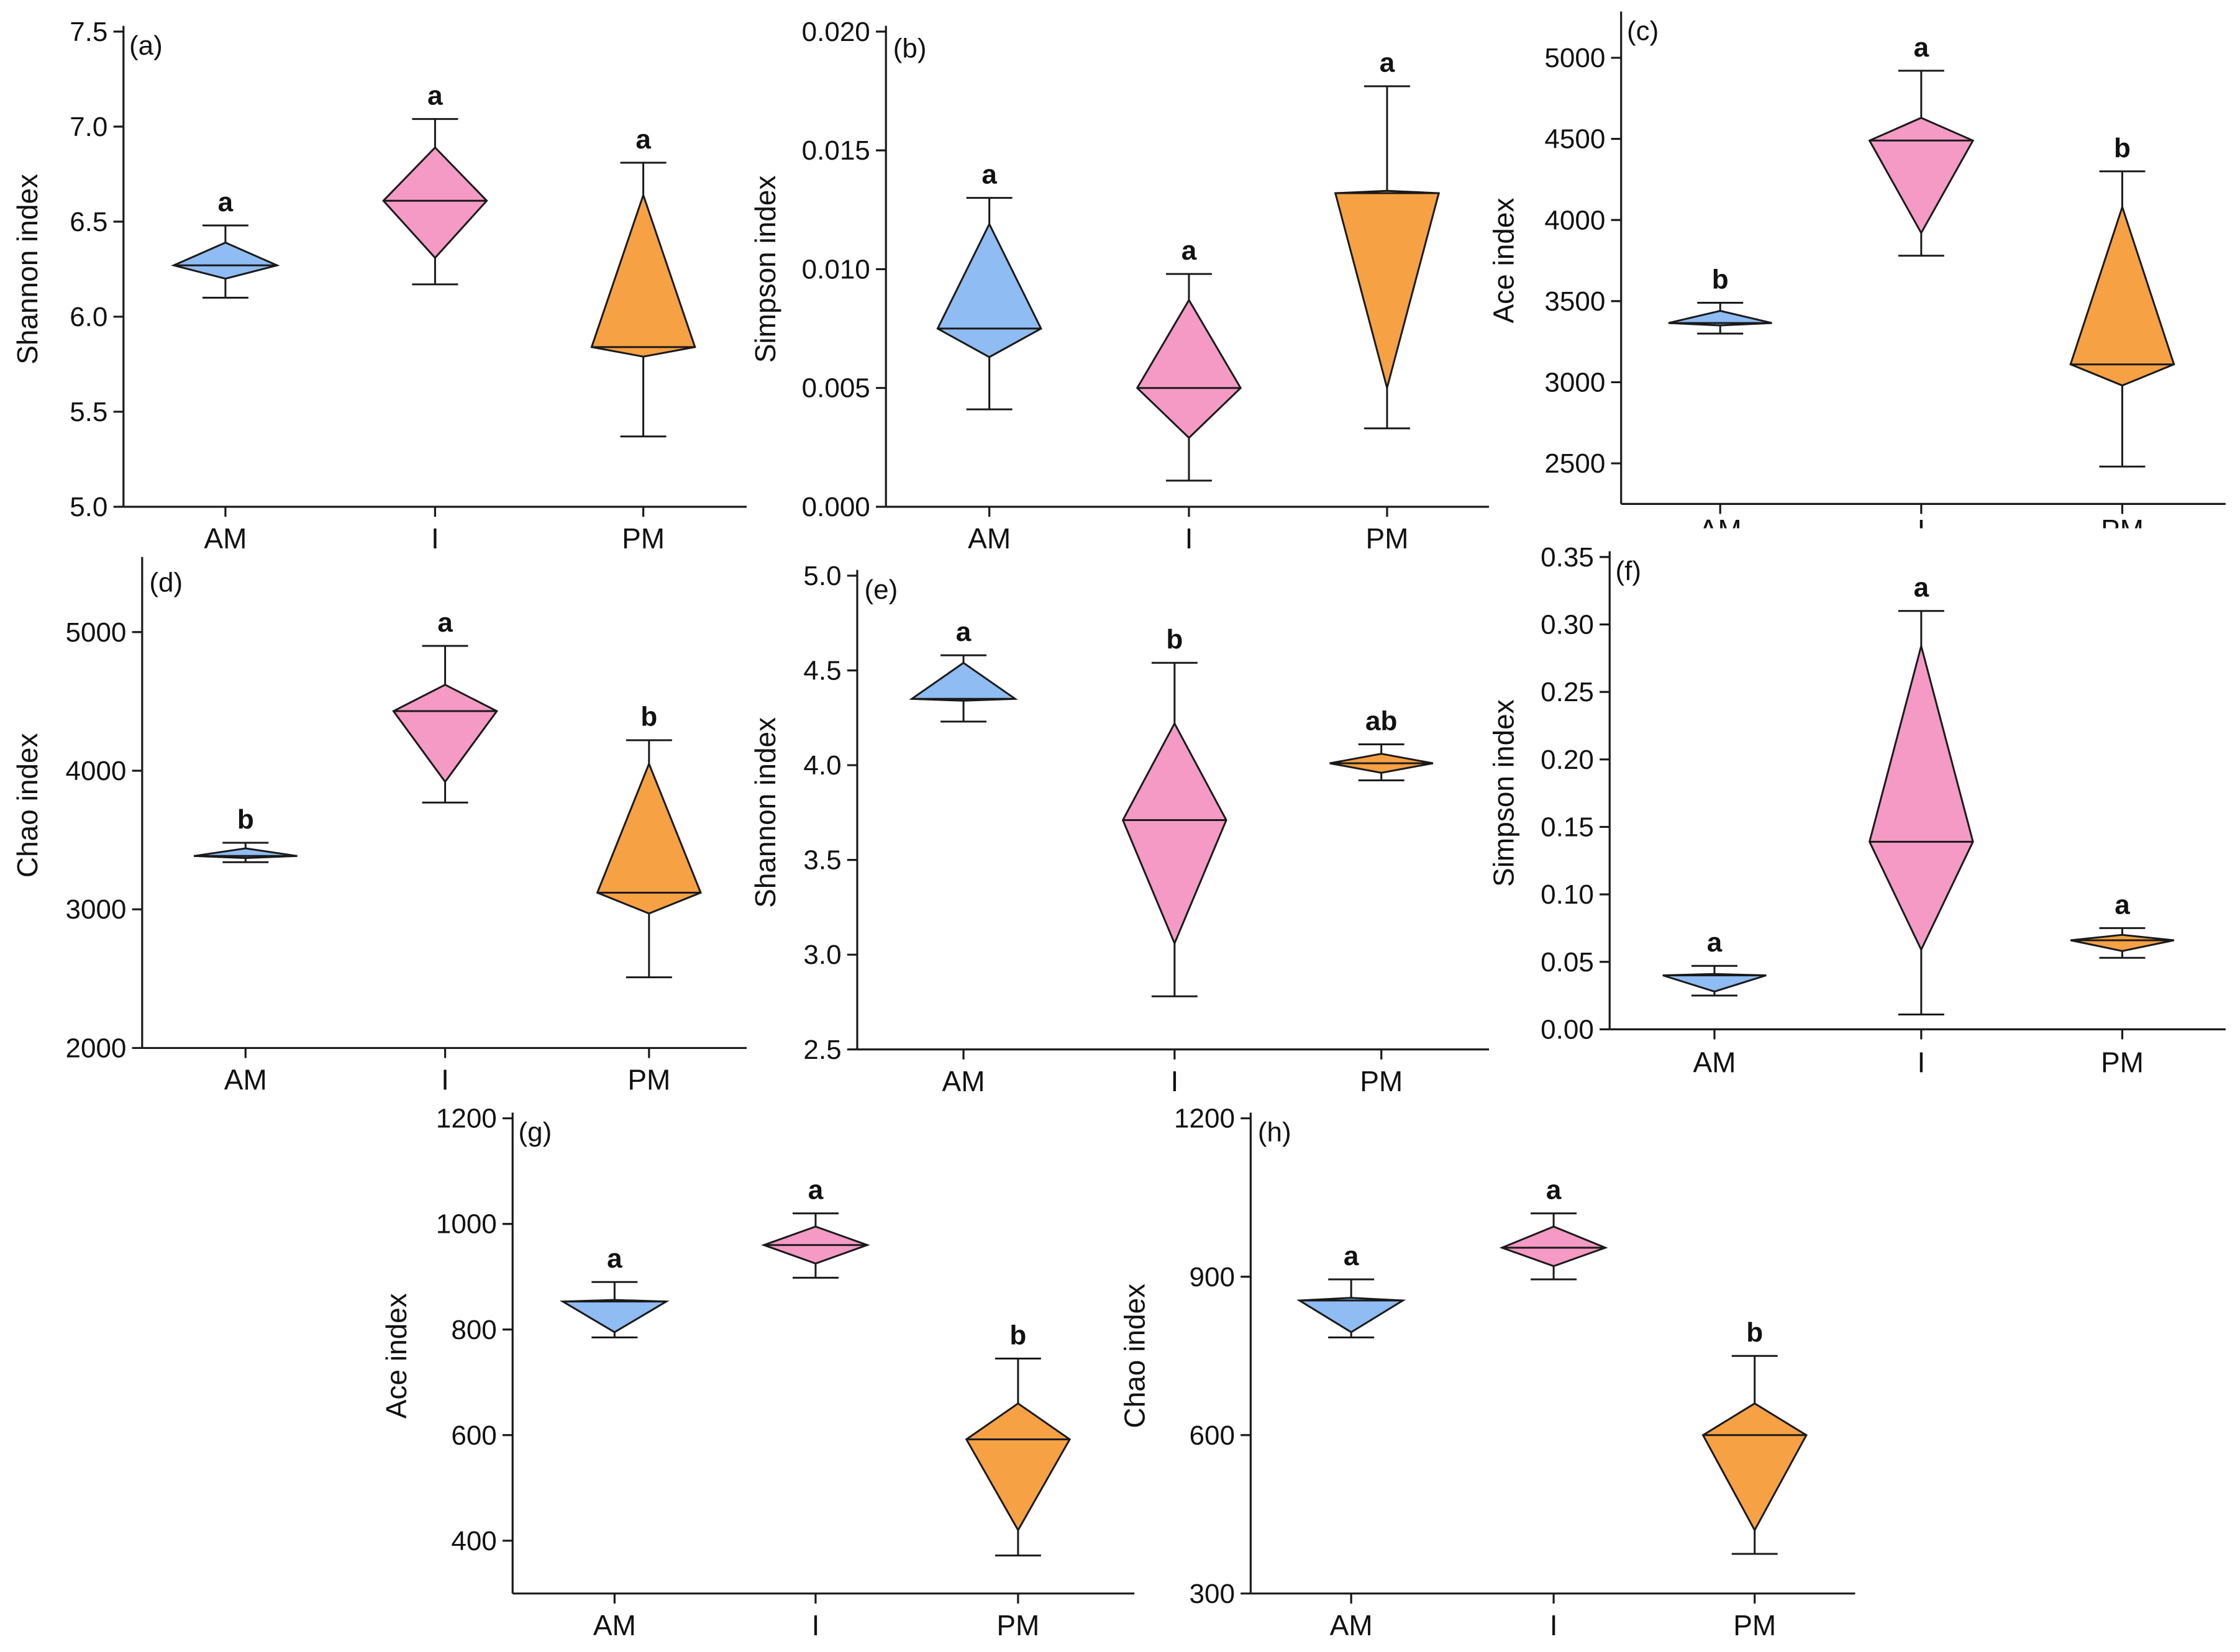 Image resolution: width=2240 pixels, height=1652 pixels. What do you see at coordinates (822, 576) in the screenshot?
I see `y-tick-label: 5.0` at bounding box center [822, 576].